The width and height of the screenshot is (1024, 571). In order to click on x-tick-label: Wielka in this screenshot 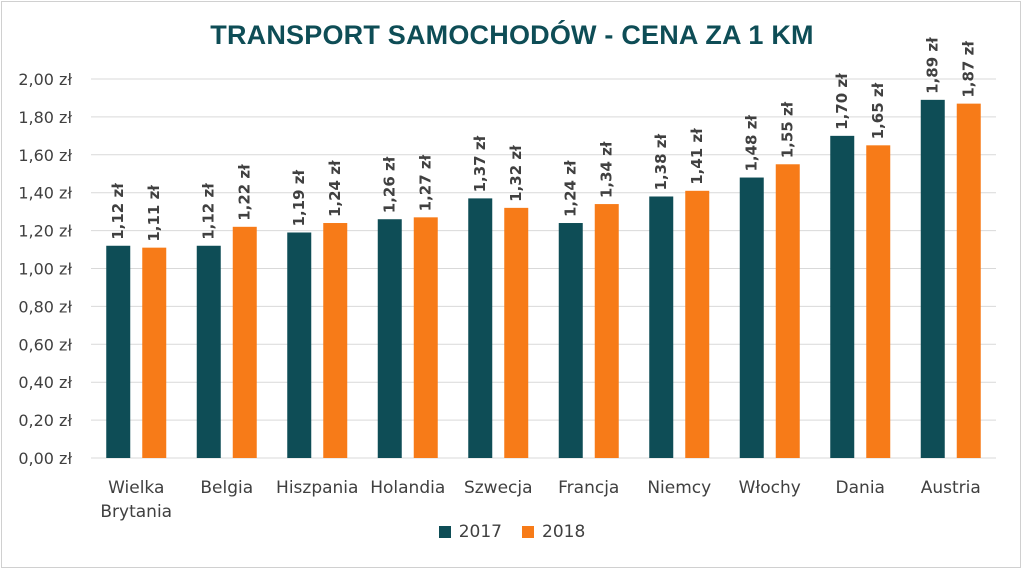, I will do `click(136, 488)`.